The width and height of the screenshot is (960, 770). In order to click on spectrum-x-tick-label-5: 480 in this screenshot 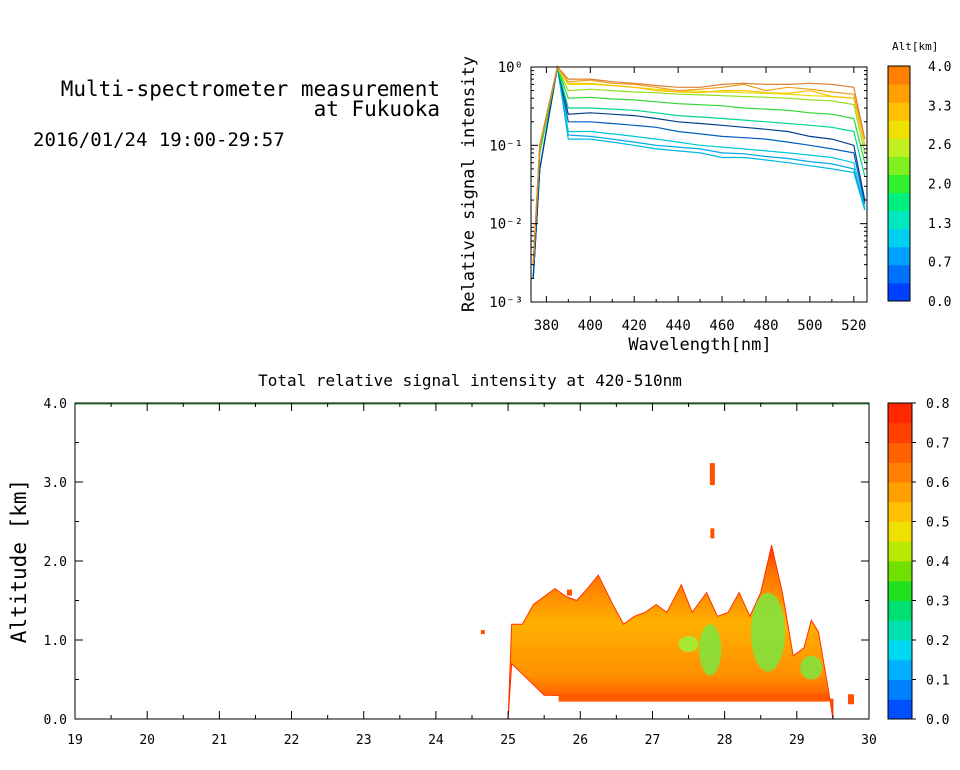, I will do `click(765, 326)`.